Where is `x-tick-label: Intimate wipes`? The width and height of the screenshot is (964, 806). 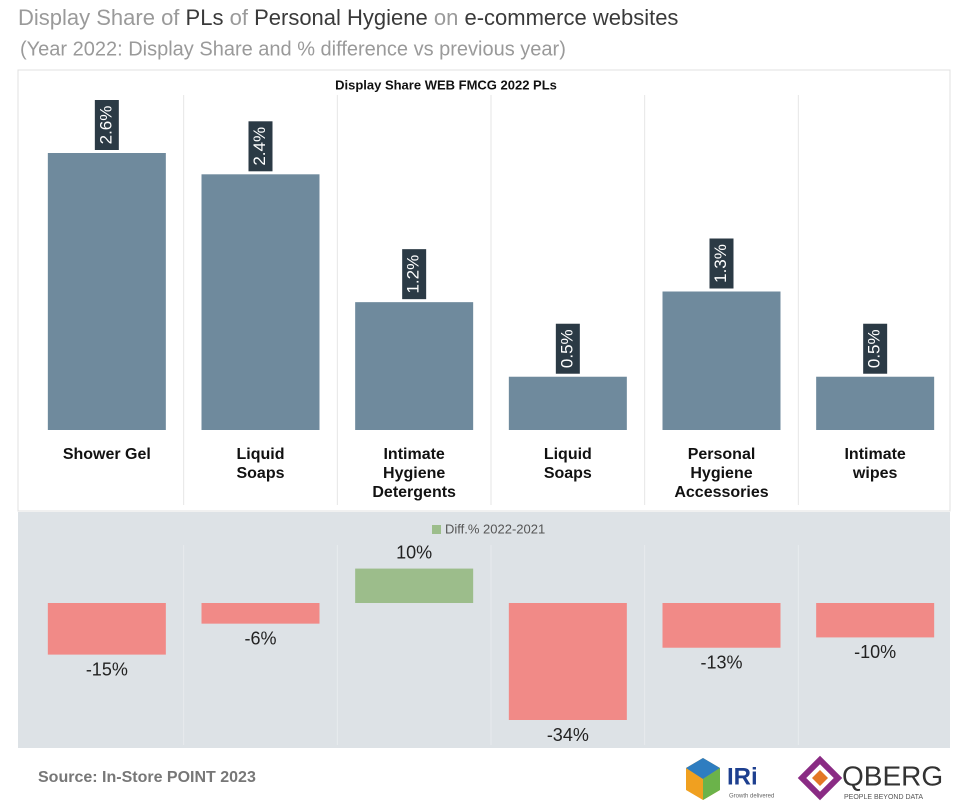
x-tick-label: Intimate wipes is located at coordinates (874, 464).